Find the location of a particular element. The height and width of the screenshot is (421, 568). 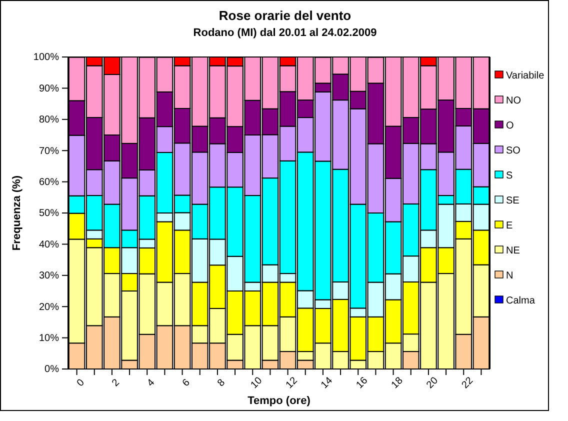

x-tick-label: 20 is located at coordinates (432, 383).